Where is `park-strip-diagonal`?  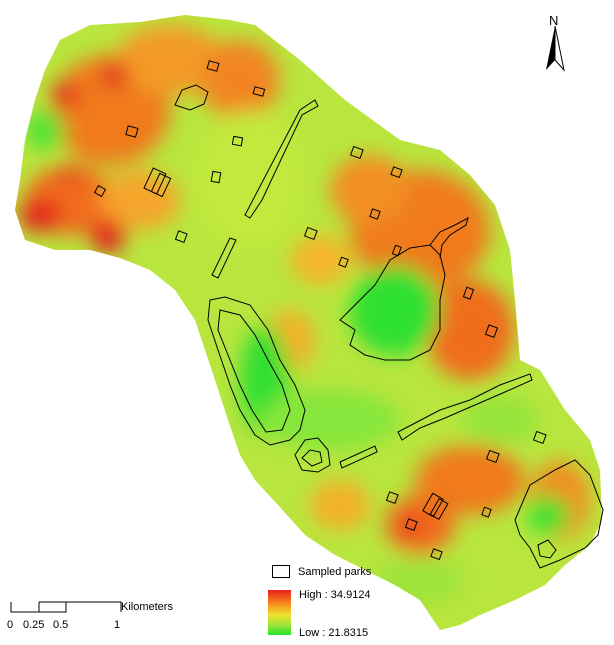 park-strip-diagonal is located at coordinates (281, 159).